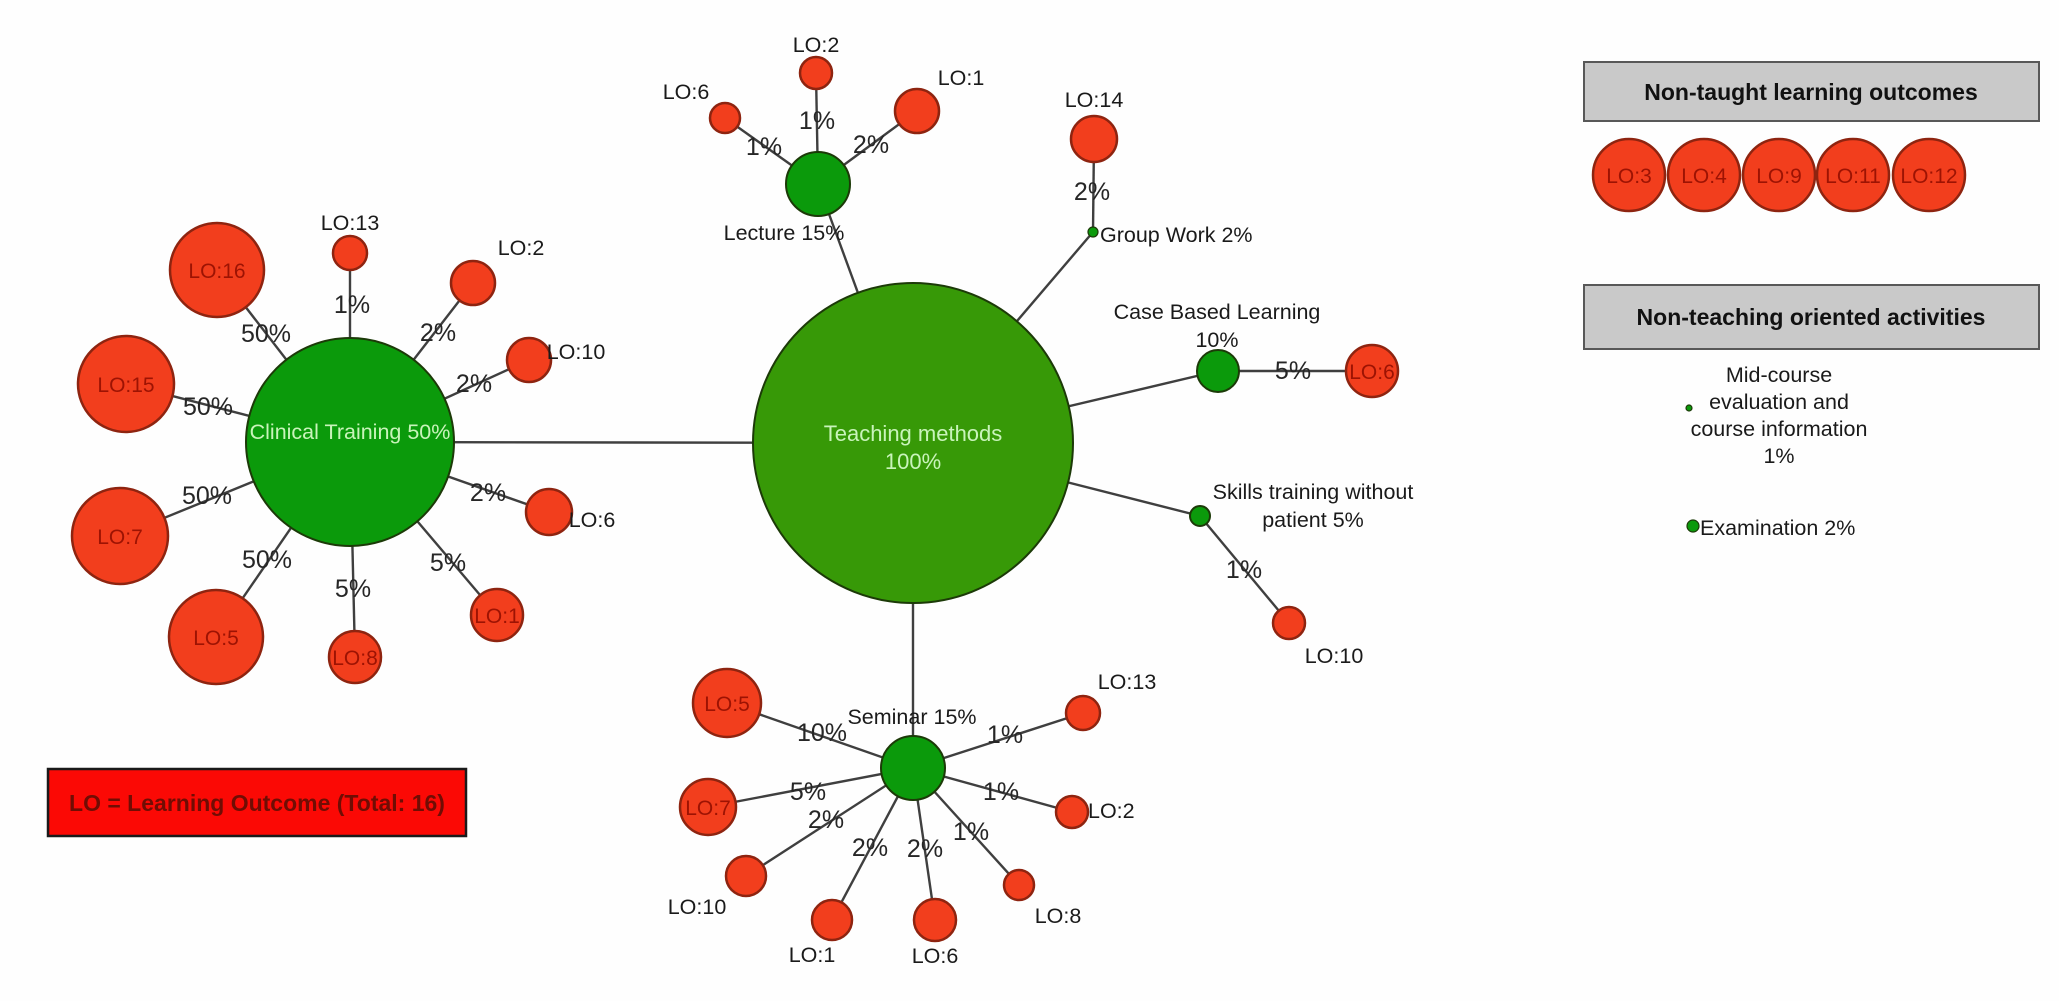 Image resolution: width=2059 pixels, height=1001 pixels. What do you see at coordinates (257, 803) in the screenshot?
I see `svg-text:LO = Learning Outcome (Total:: LO = Learning Outcome (Total: 16)` at bounding box center [257, 803].